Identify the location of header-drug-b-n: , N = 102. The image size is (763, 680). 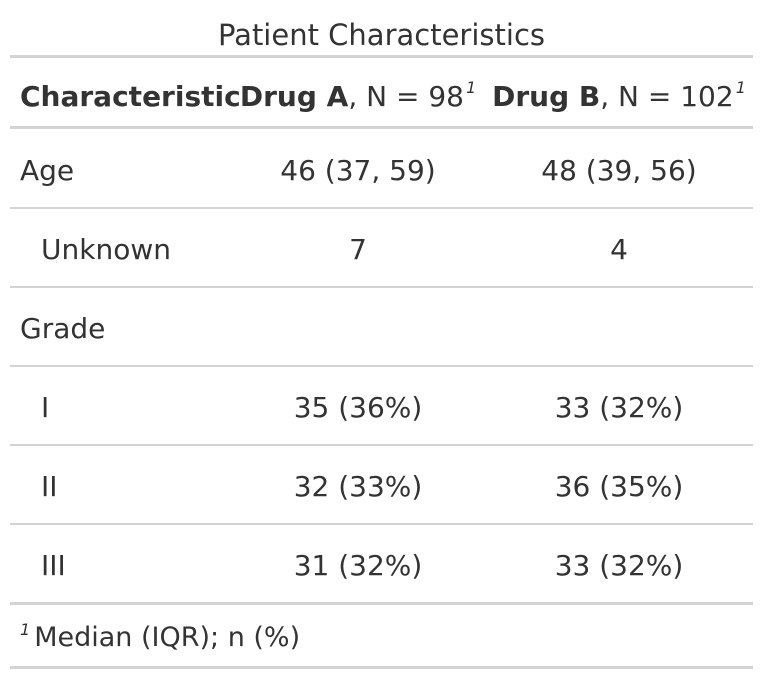
(667, 96).